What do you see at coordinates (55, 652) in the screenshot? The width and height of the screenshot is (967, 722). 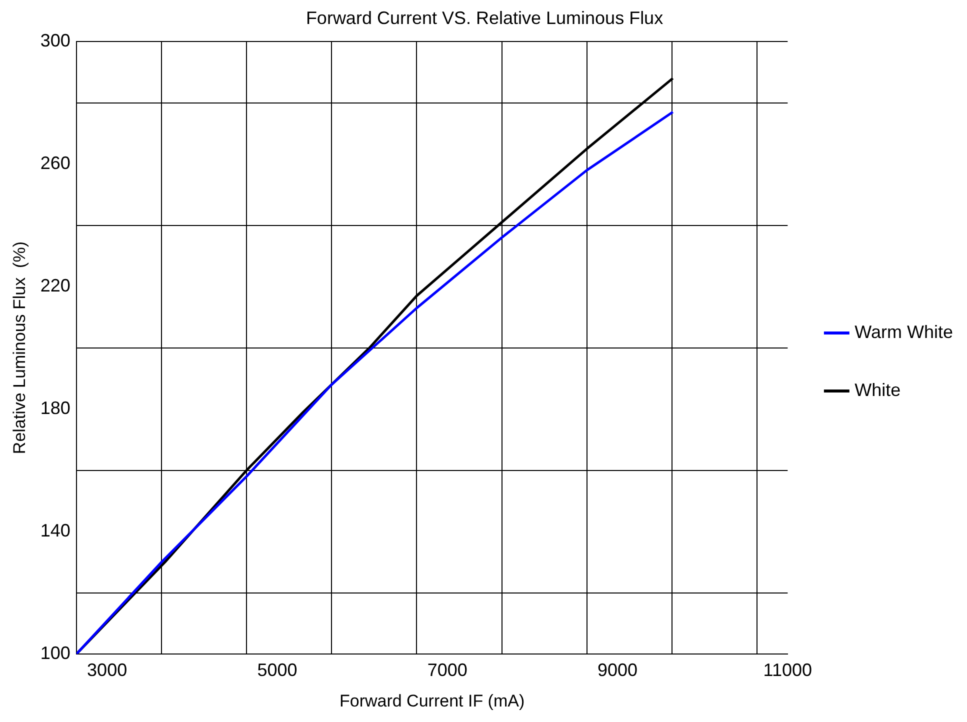 I see `y-tick-label: 100` at bounding box center [55, 652].